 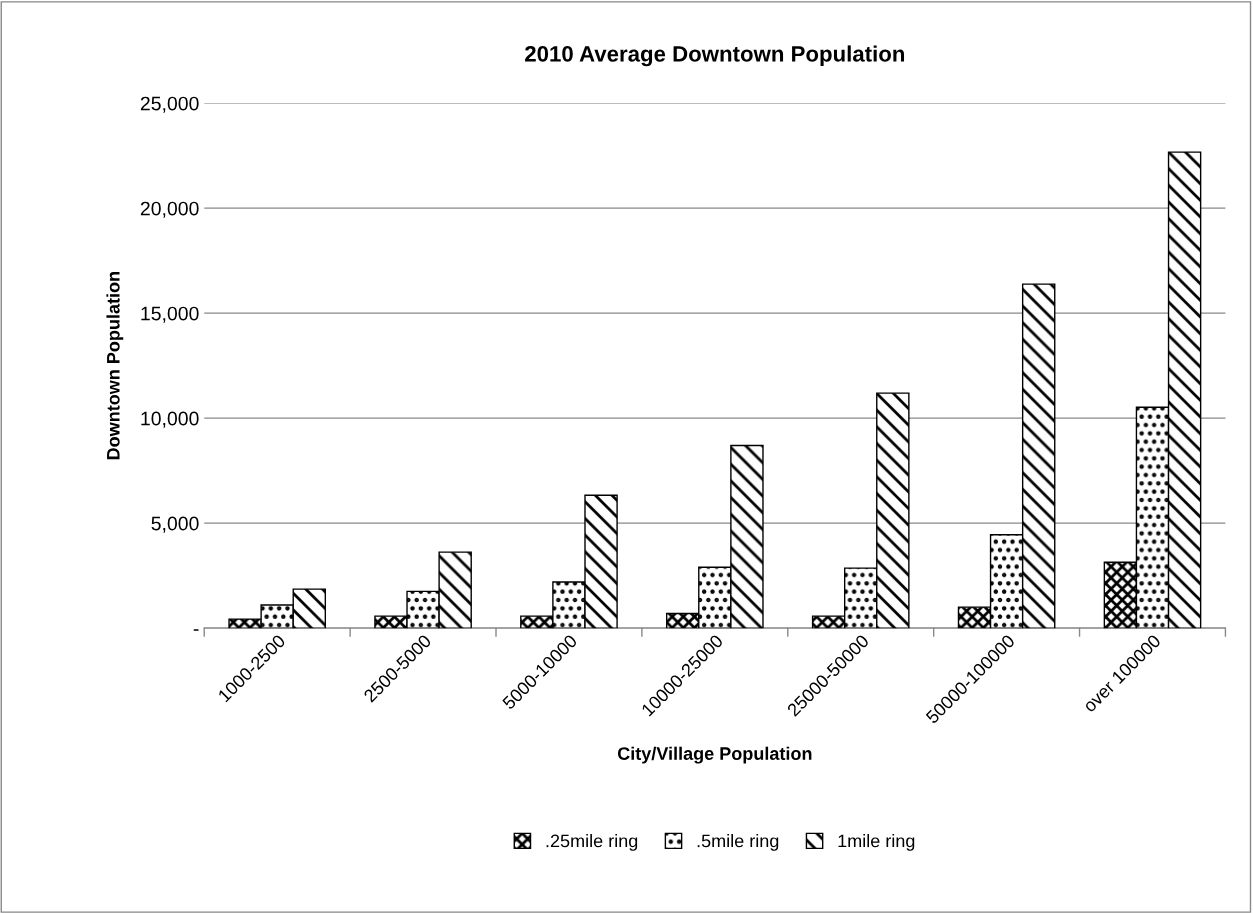 What do you see at coordinates (169, 104) in the screenshot?
I see `y-tick-label: 25,000` at bounding box center [169, 104].